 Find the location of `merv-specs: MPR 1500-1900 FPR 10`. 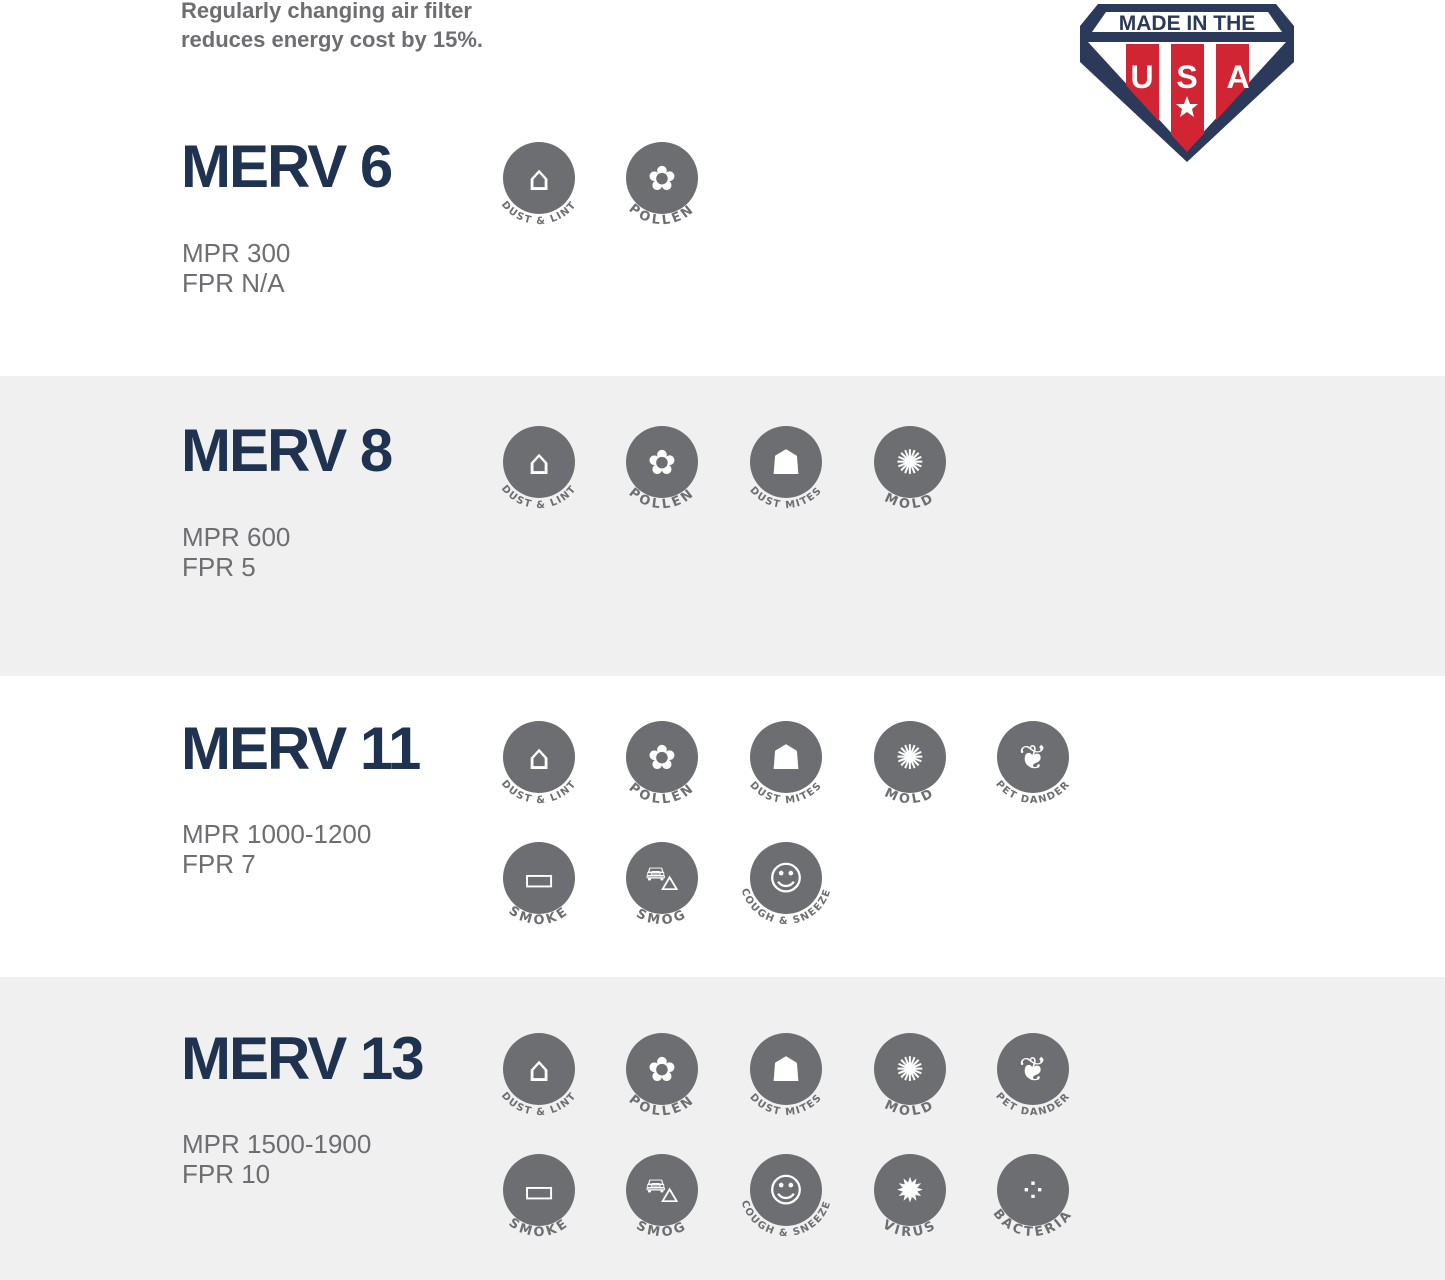

merv-specs: MPR 1500-1900 FPR 10 is located at coordinates (276, 1159).